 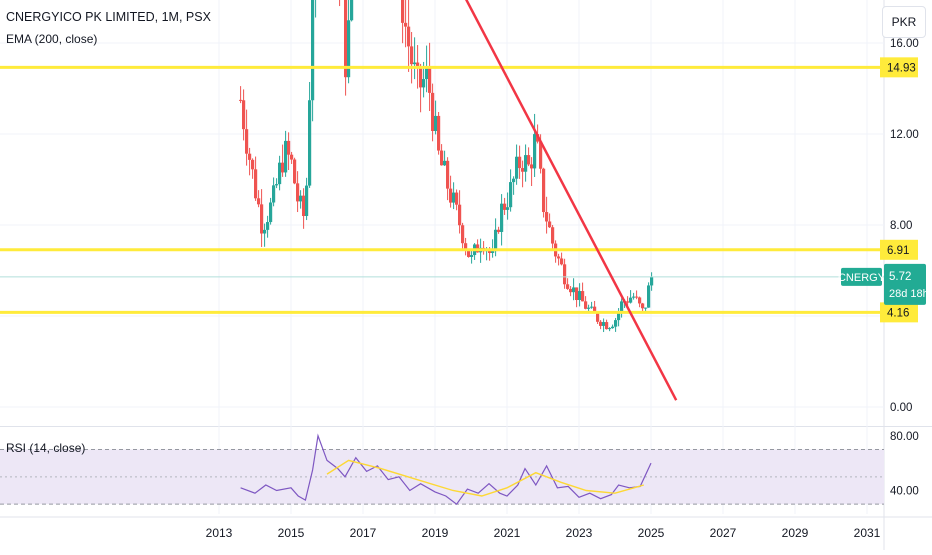 I want to click on rsi-label: RSI (14, close), so click(x=45, y=448).